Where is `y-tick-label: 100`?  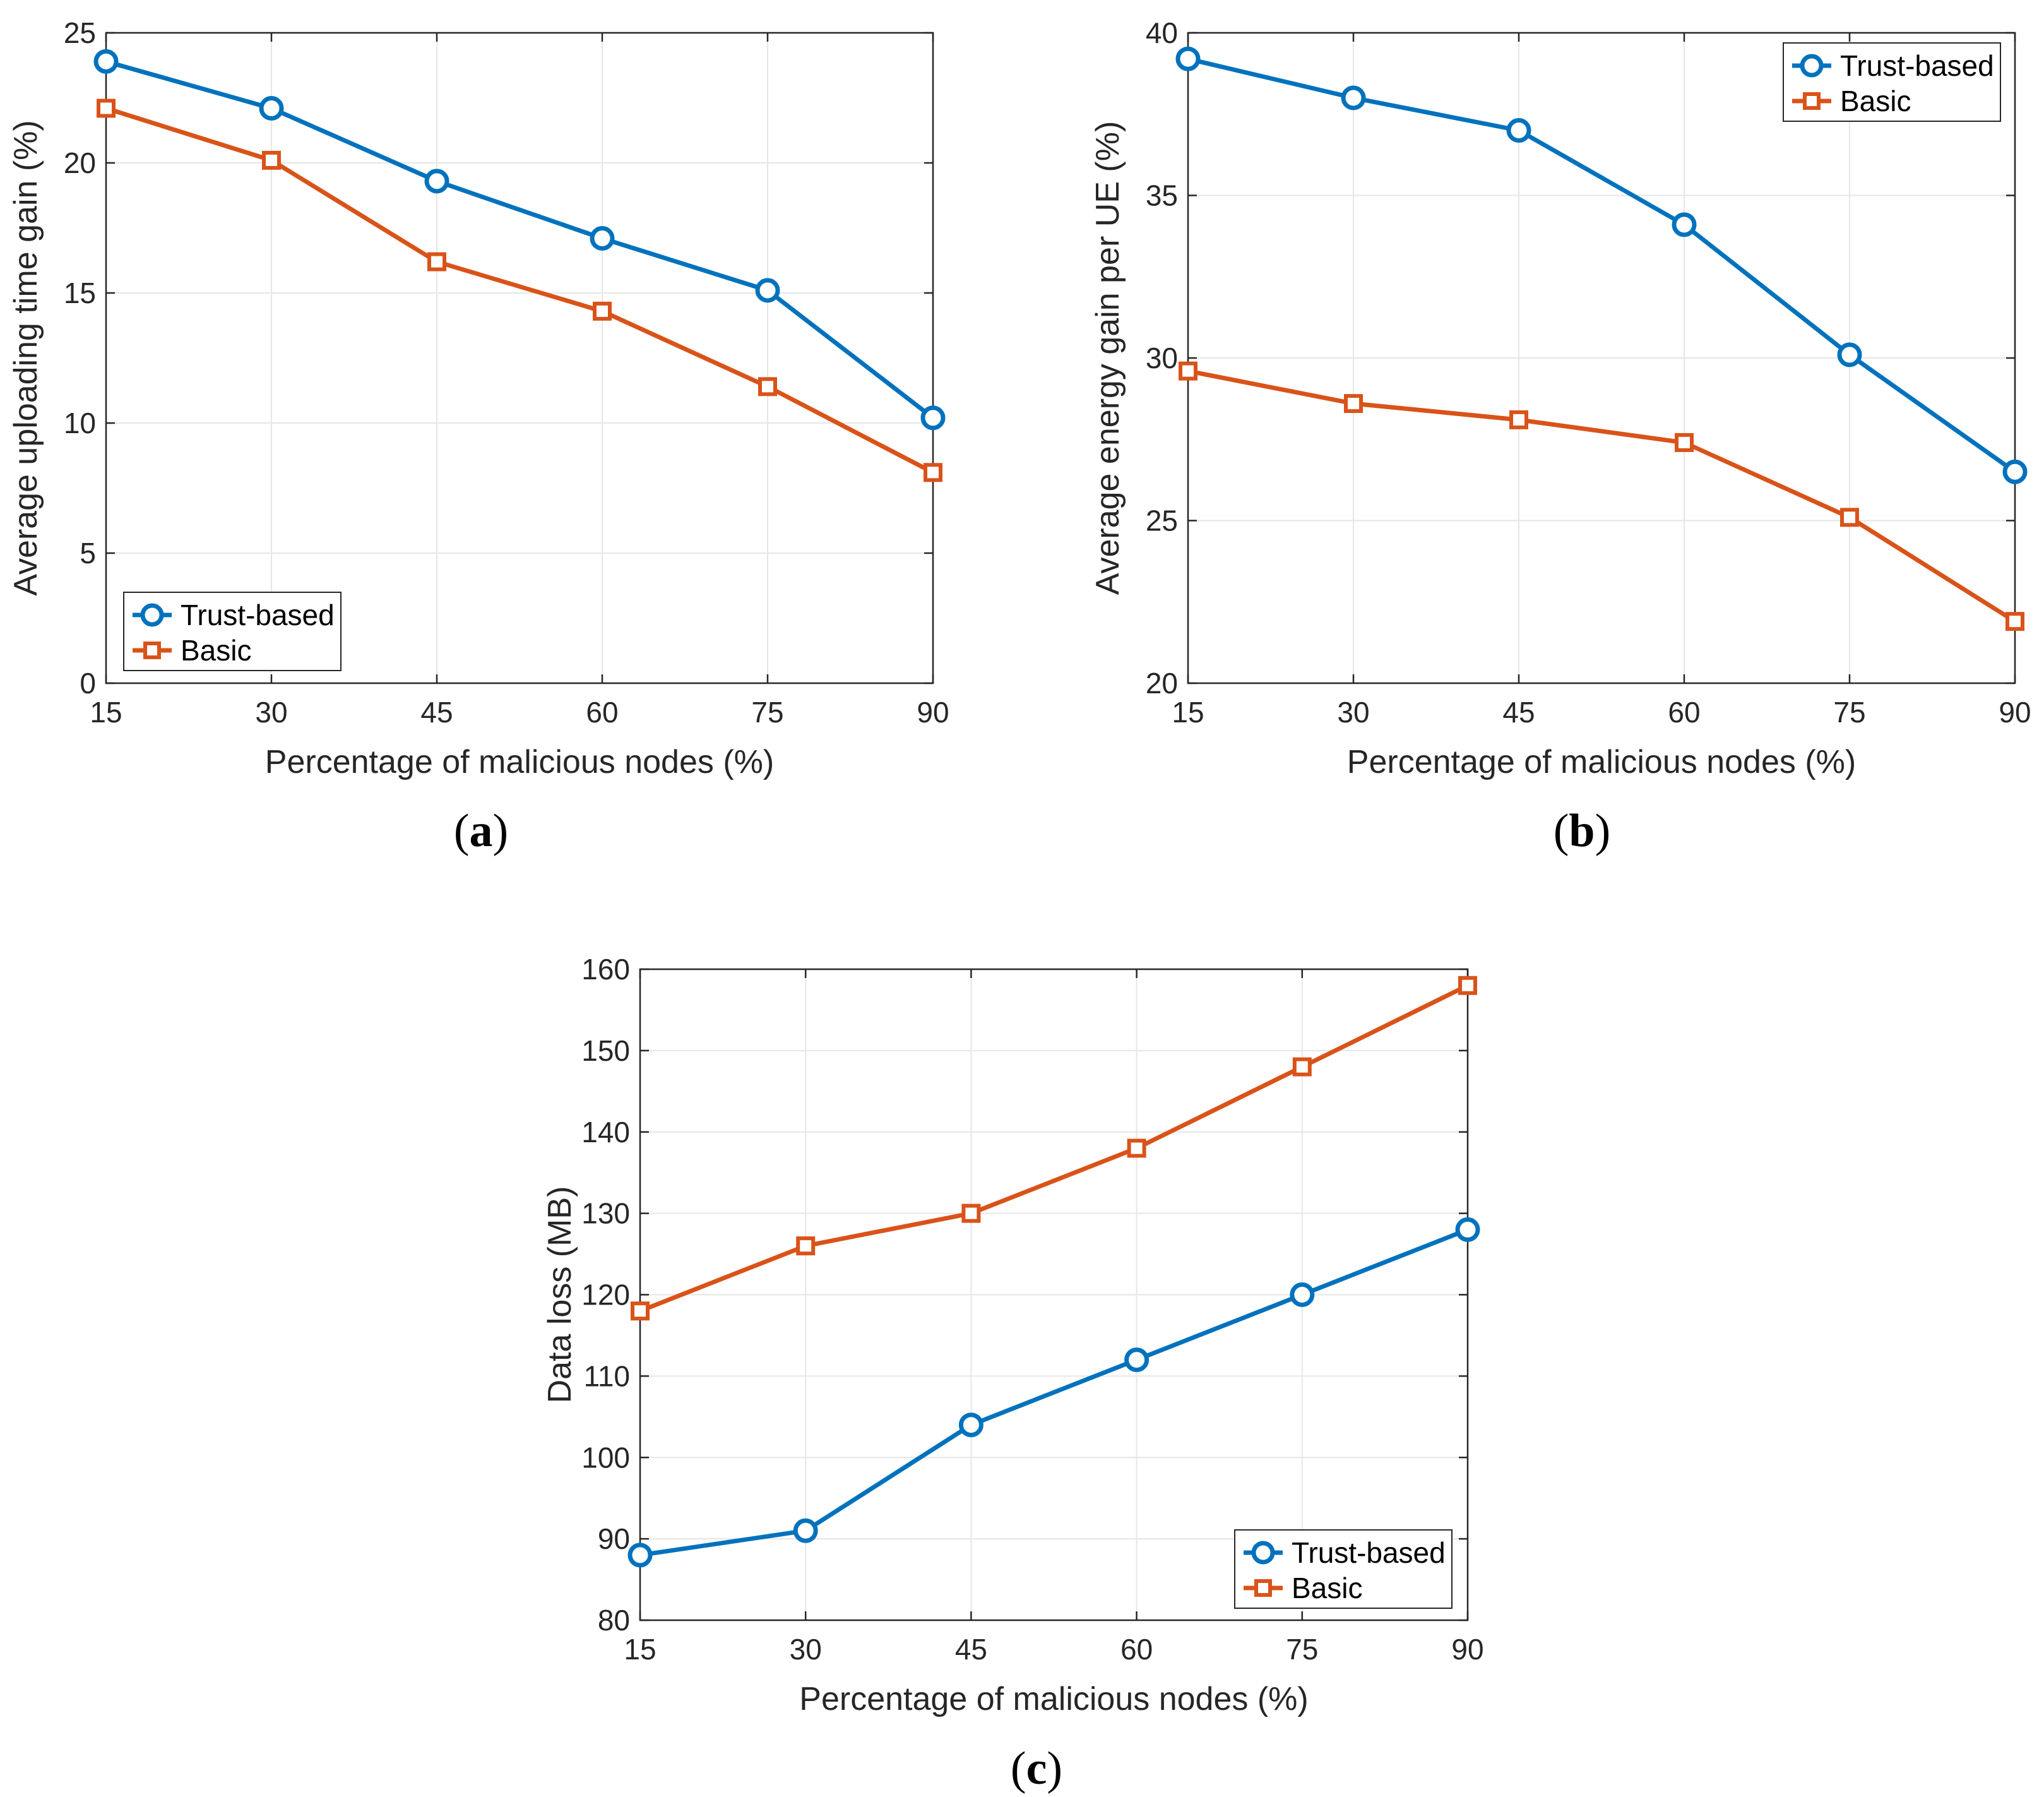 y-tick-label: 100 is located at coordinates (605, 1457).